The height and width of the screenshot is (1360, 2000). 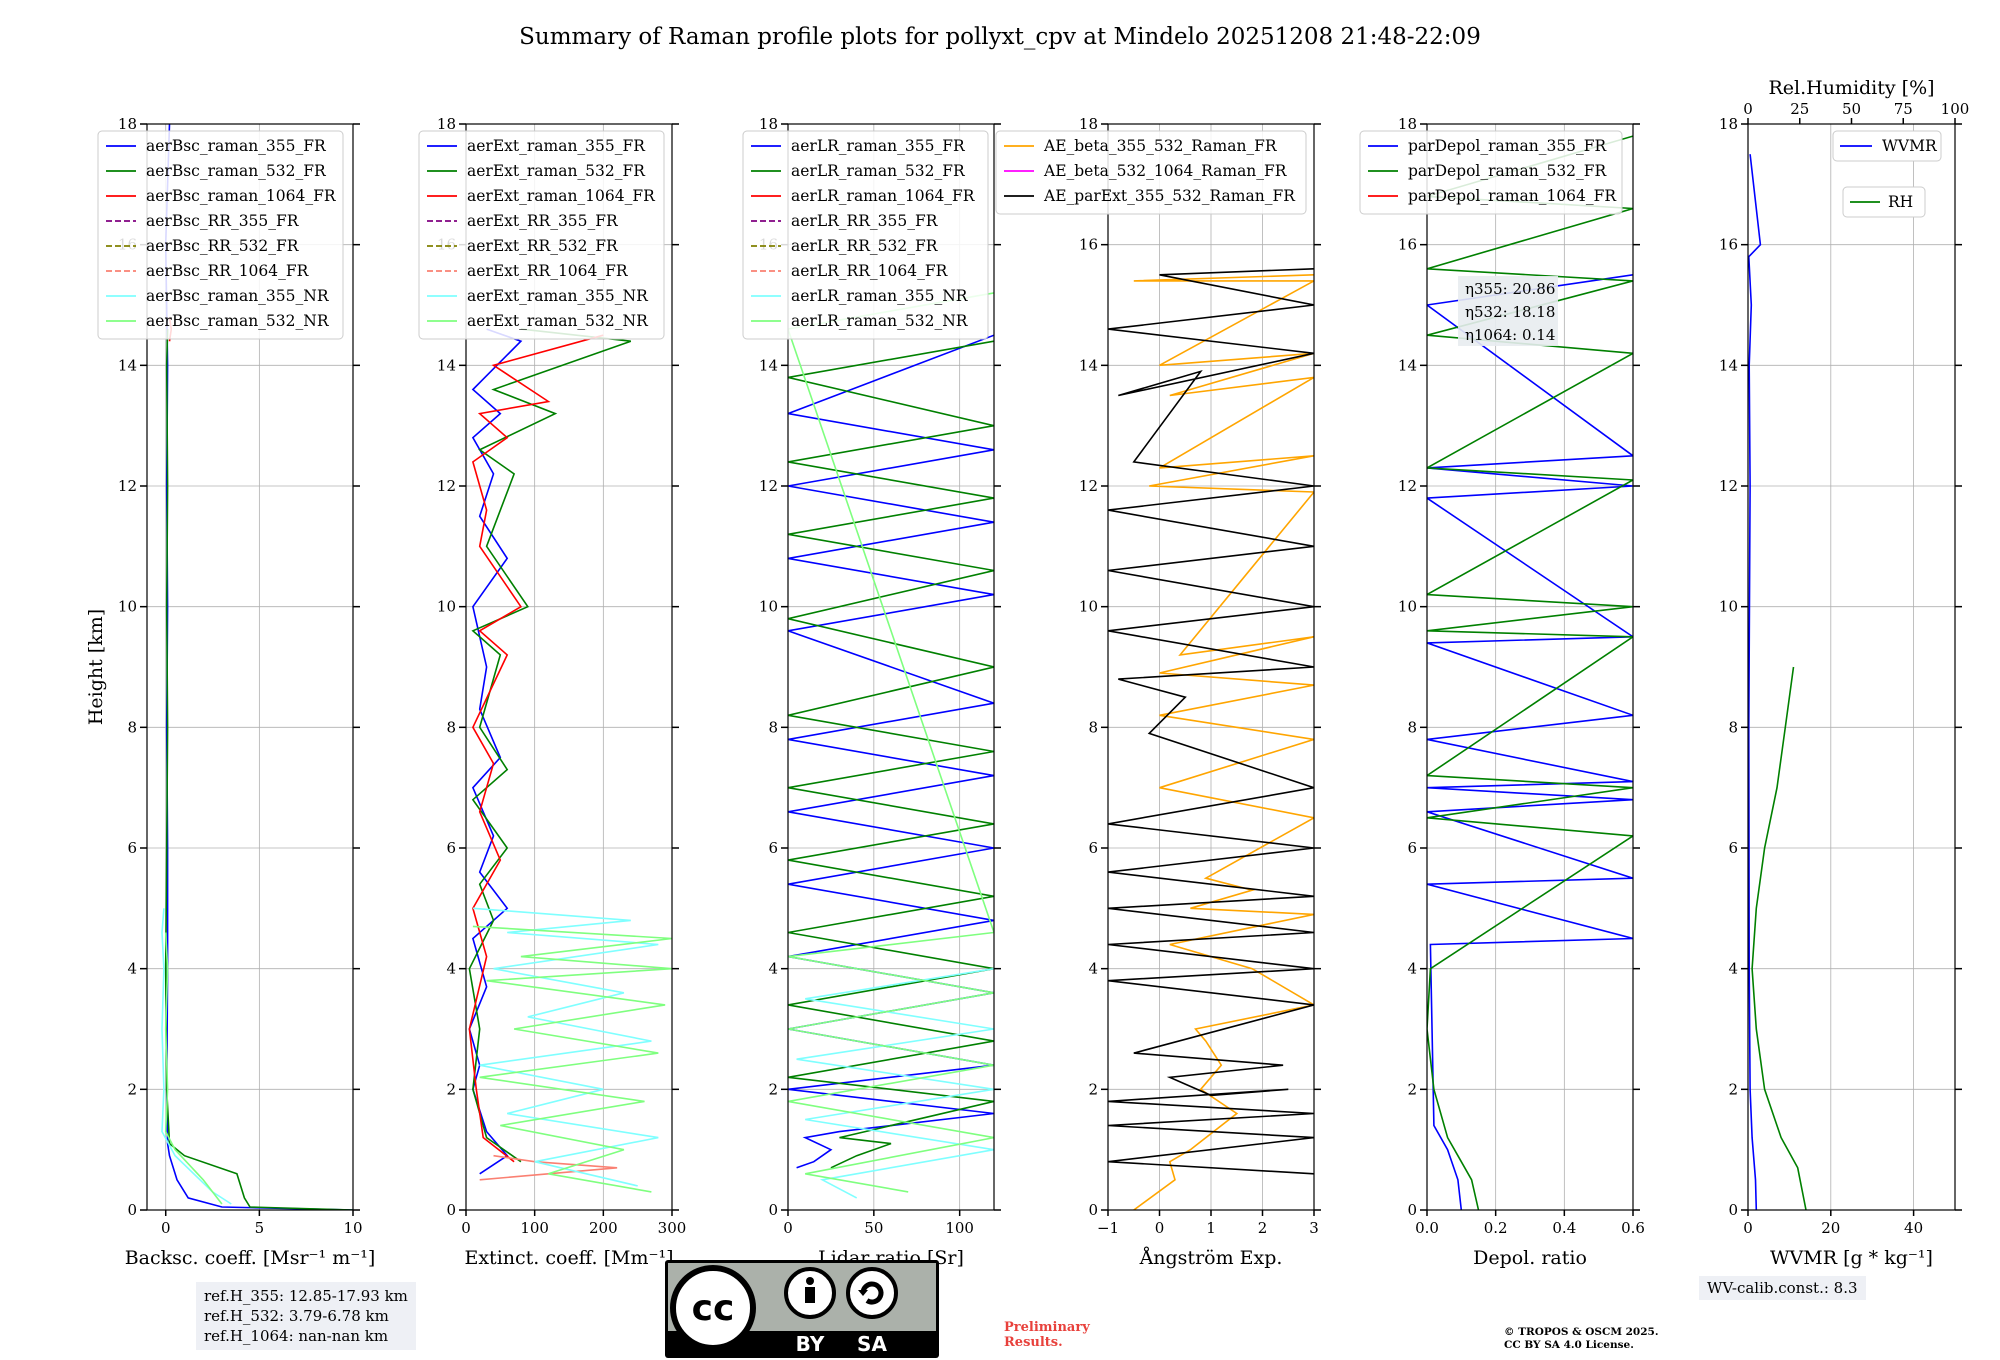 What do you see at coordinates (773, 848) in the screenshot?
I see `ytick-label: 6` at bounding box center [773, 848].